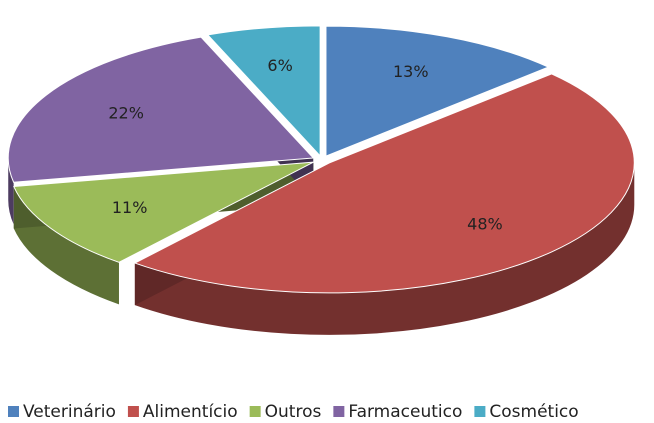 The height and width of the screenshot is (423, 654). What do you see at coordinates (190, 412) in the screenshot?
I see `legend-label: Alimentício` at bounding box center [190, 412].